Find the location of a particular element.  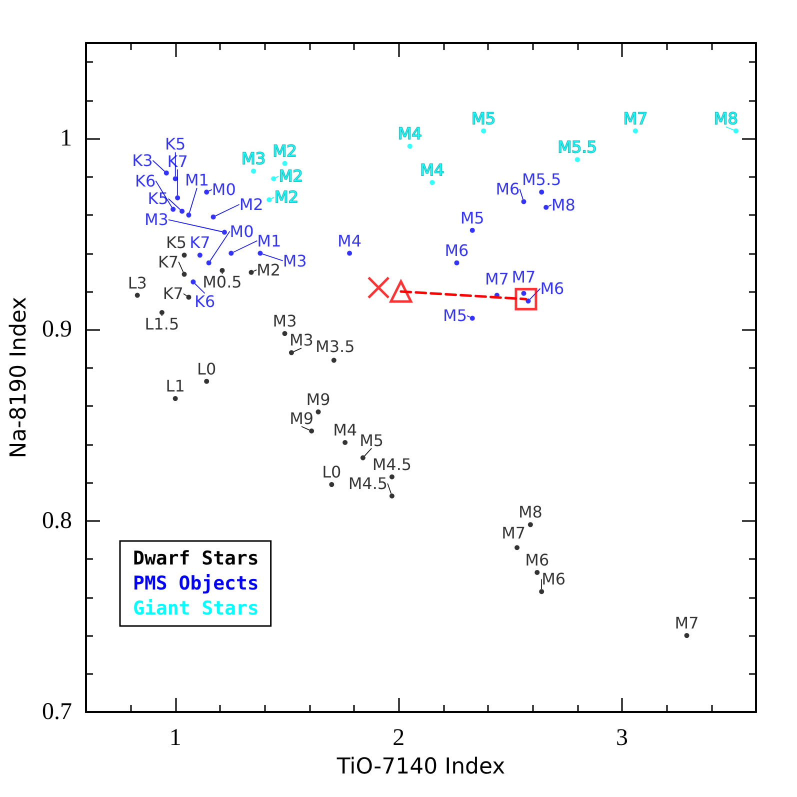

x-tick-label: 1 is located at coordinates (175, 738).